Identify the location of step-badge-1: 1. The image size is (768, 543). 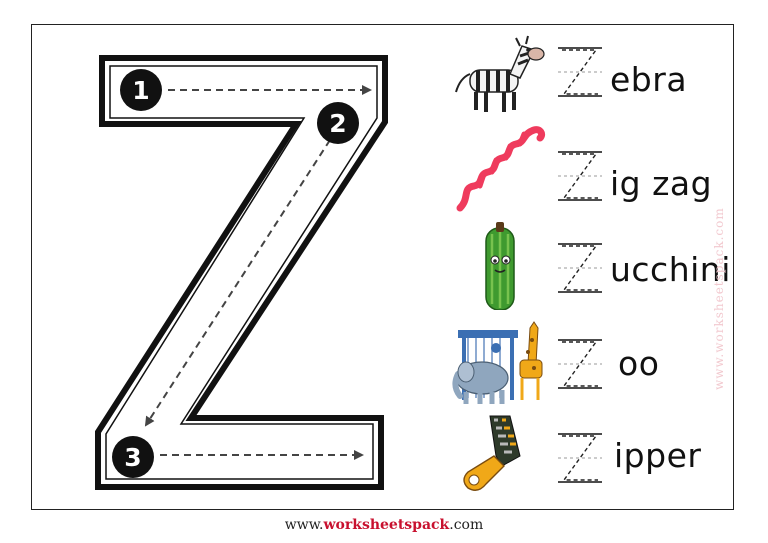
(141, 90).